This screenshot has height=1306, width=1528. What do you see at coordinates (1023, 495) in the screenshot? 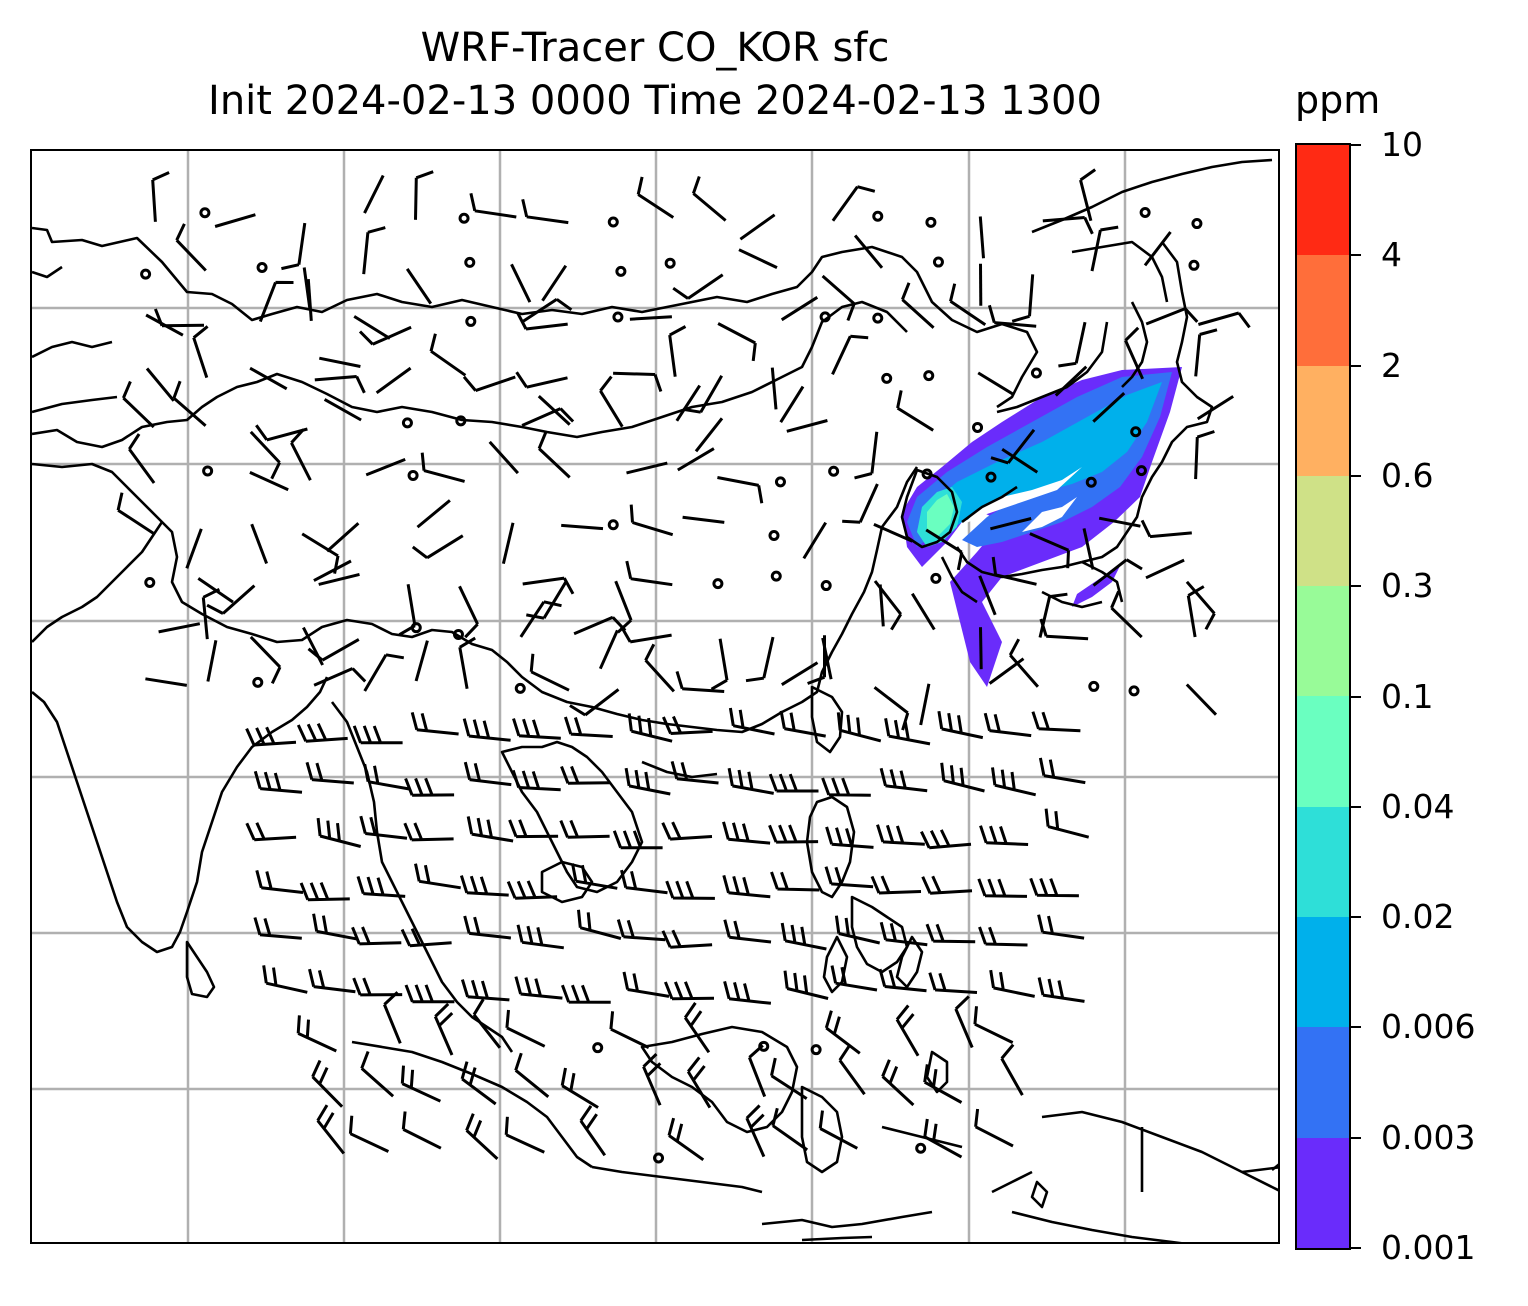
I see `co-contour-fill` at bounding box center [1023, 495].